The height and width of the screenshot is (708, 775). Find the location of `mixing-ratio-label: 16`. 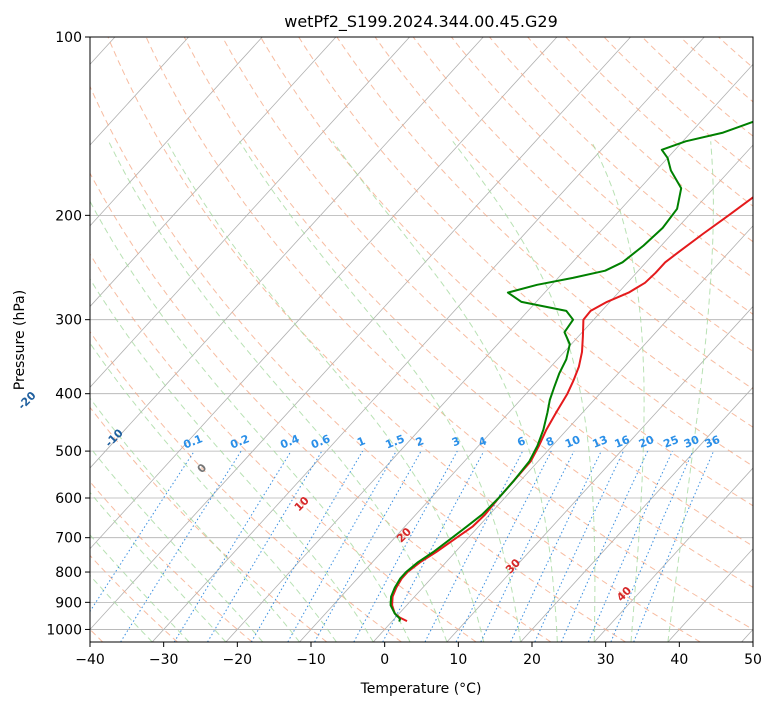

mixing-ratio-label: 16 is located at coordinates (622, 442).